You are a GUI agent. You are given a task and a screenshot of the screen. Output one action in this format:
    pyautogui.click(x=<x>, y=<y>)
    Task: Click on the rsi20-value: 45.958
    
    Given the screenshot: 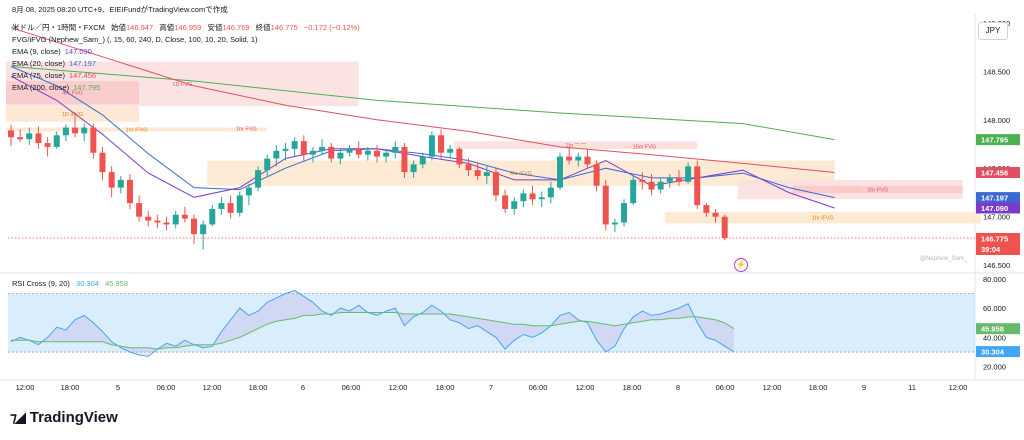 What is the action you would take?
    pyautogui.click(x=117, y=283)
    